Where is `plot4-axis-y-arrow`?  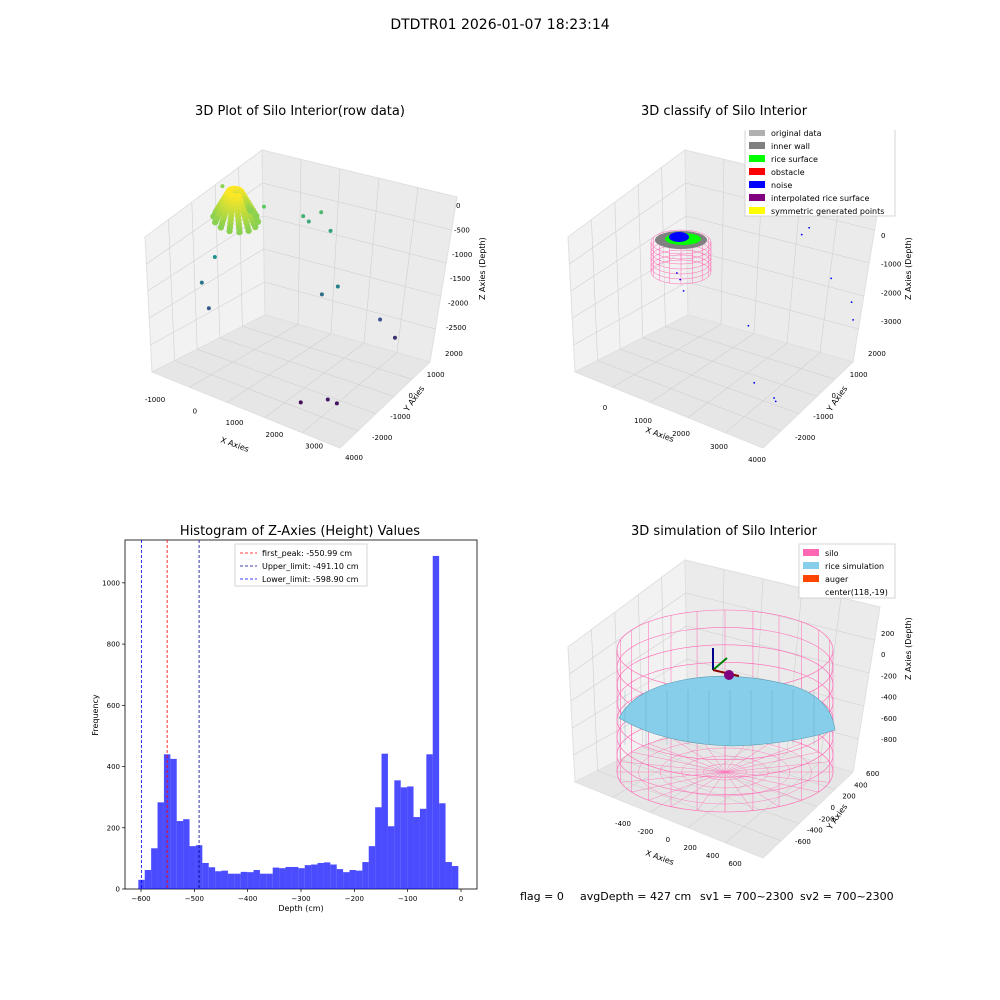
plot4-axis-y-arrow is located at coordinates (720, 664).